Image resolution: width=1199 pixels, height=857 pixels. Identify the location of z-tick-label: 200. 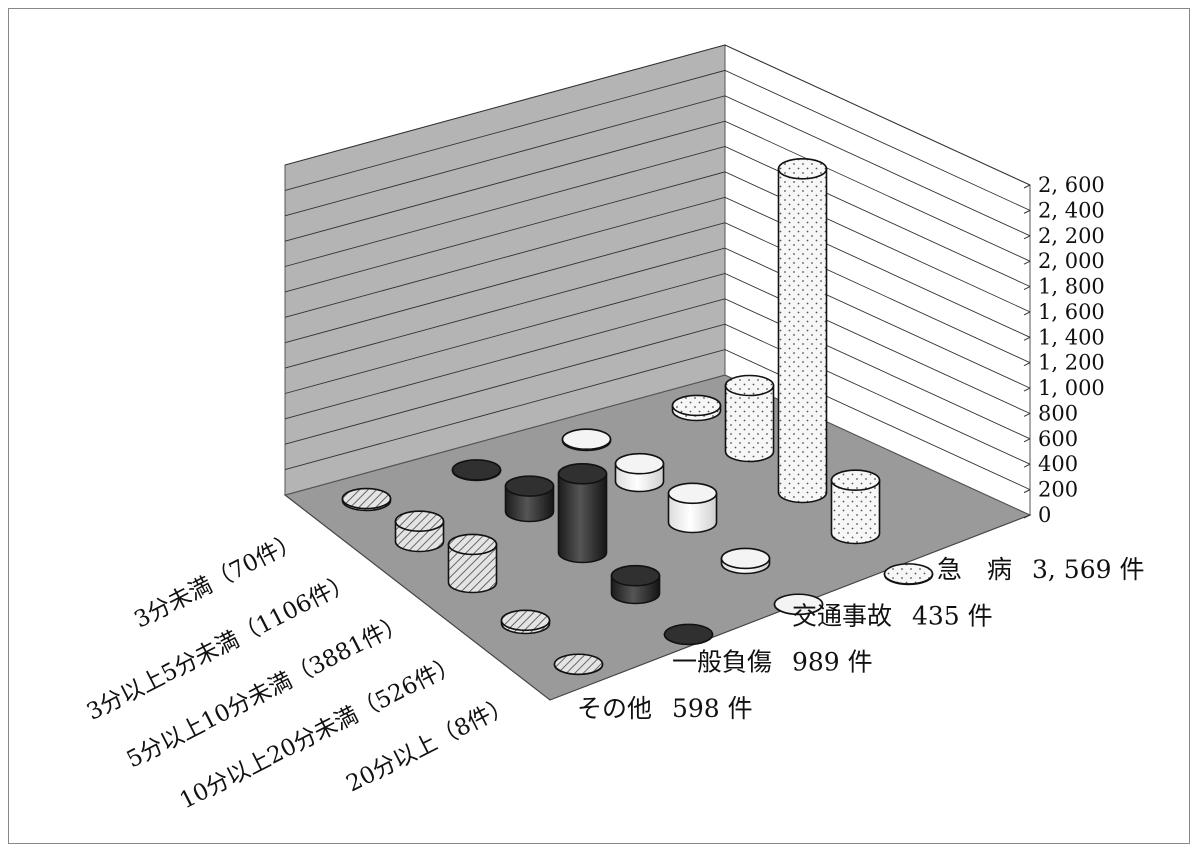
(1058, 490).